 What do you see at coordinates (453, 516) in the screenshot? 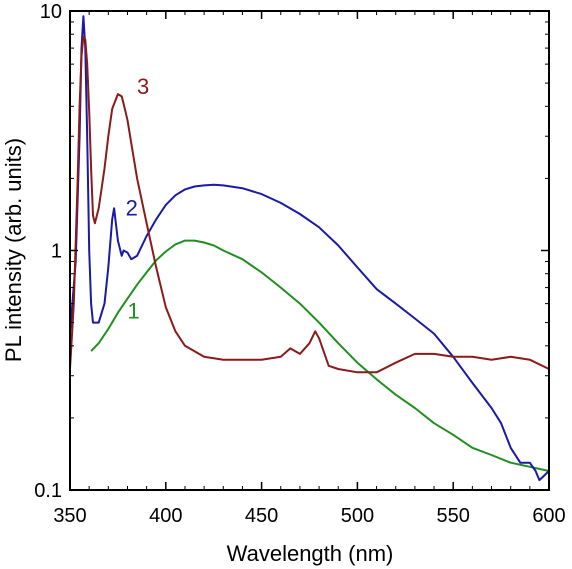
I see `x-tick-label: 550` at bounding box center [453, 516].